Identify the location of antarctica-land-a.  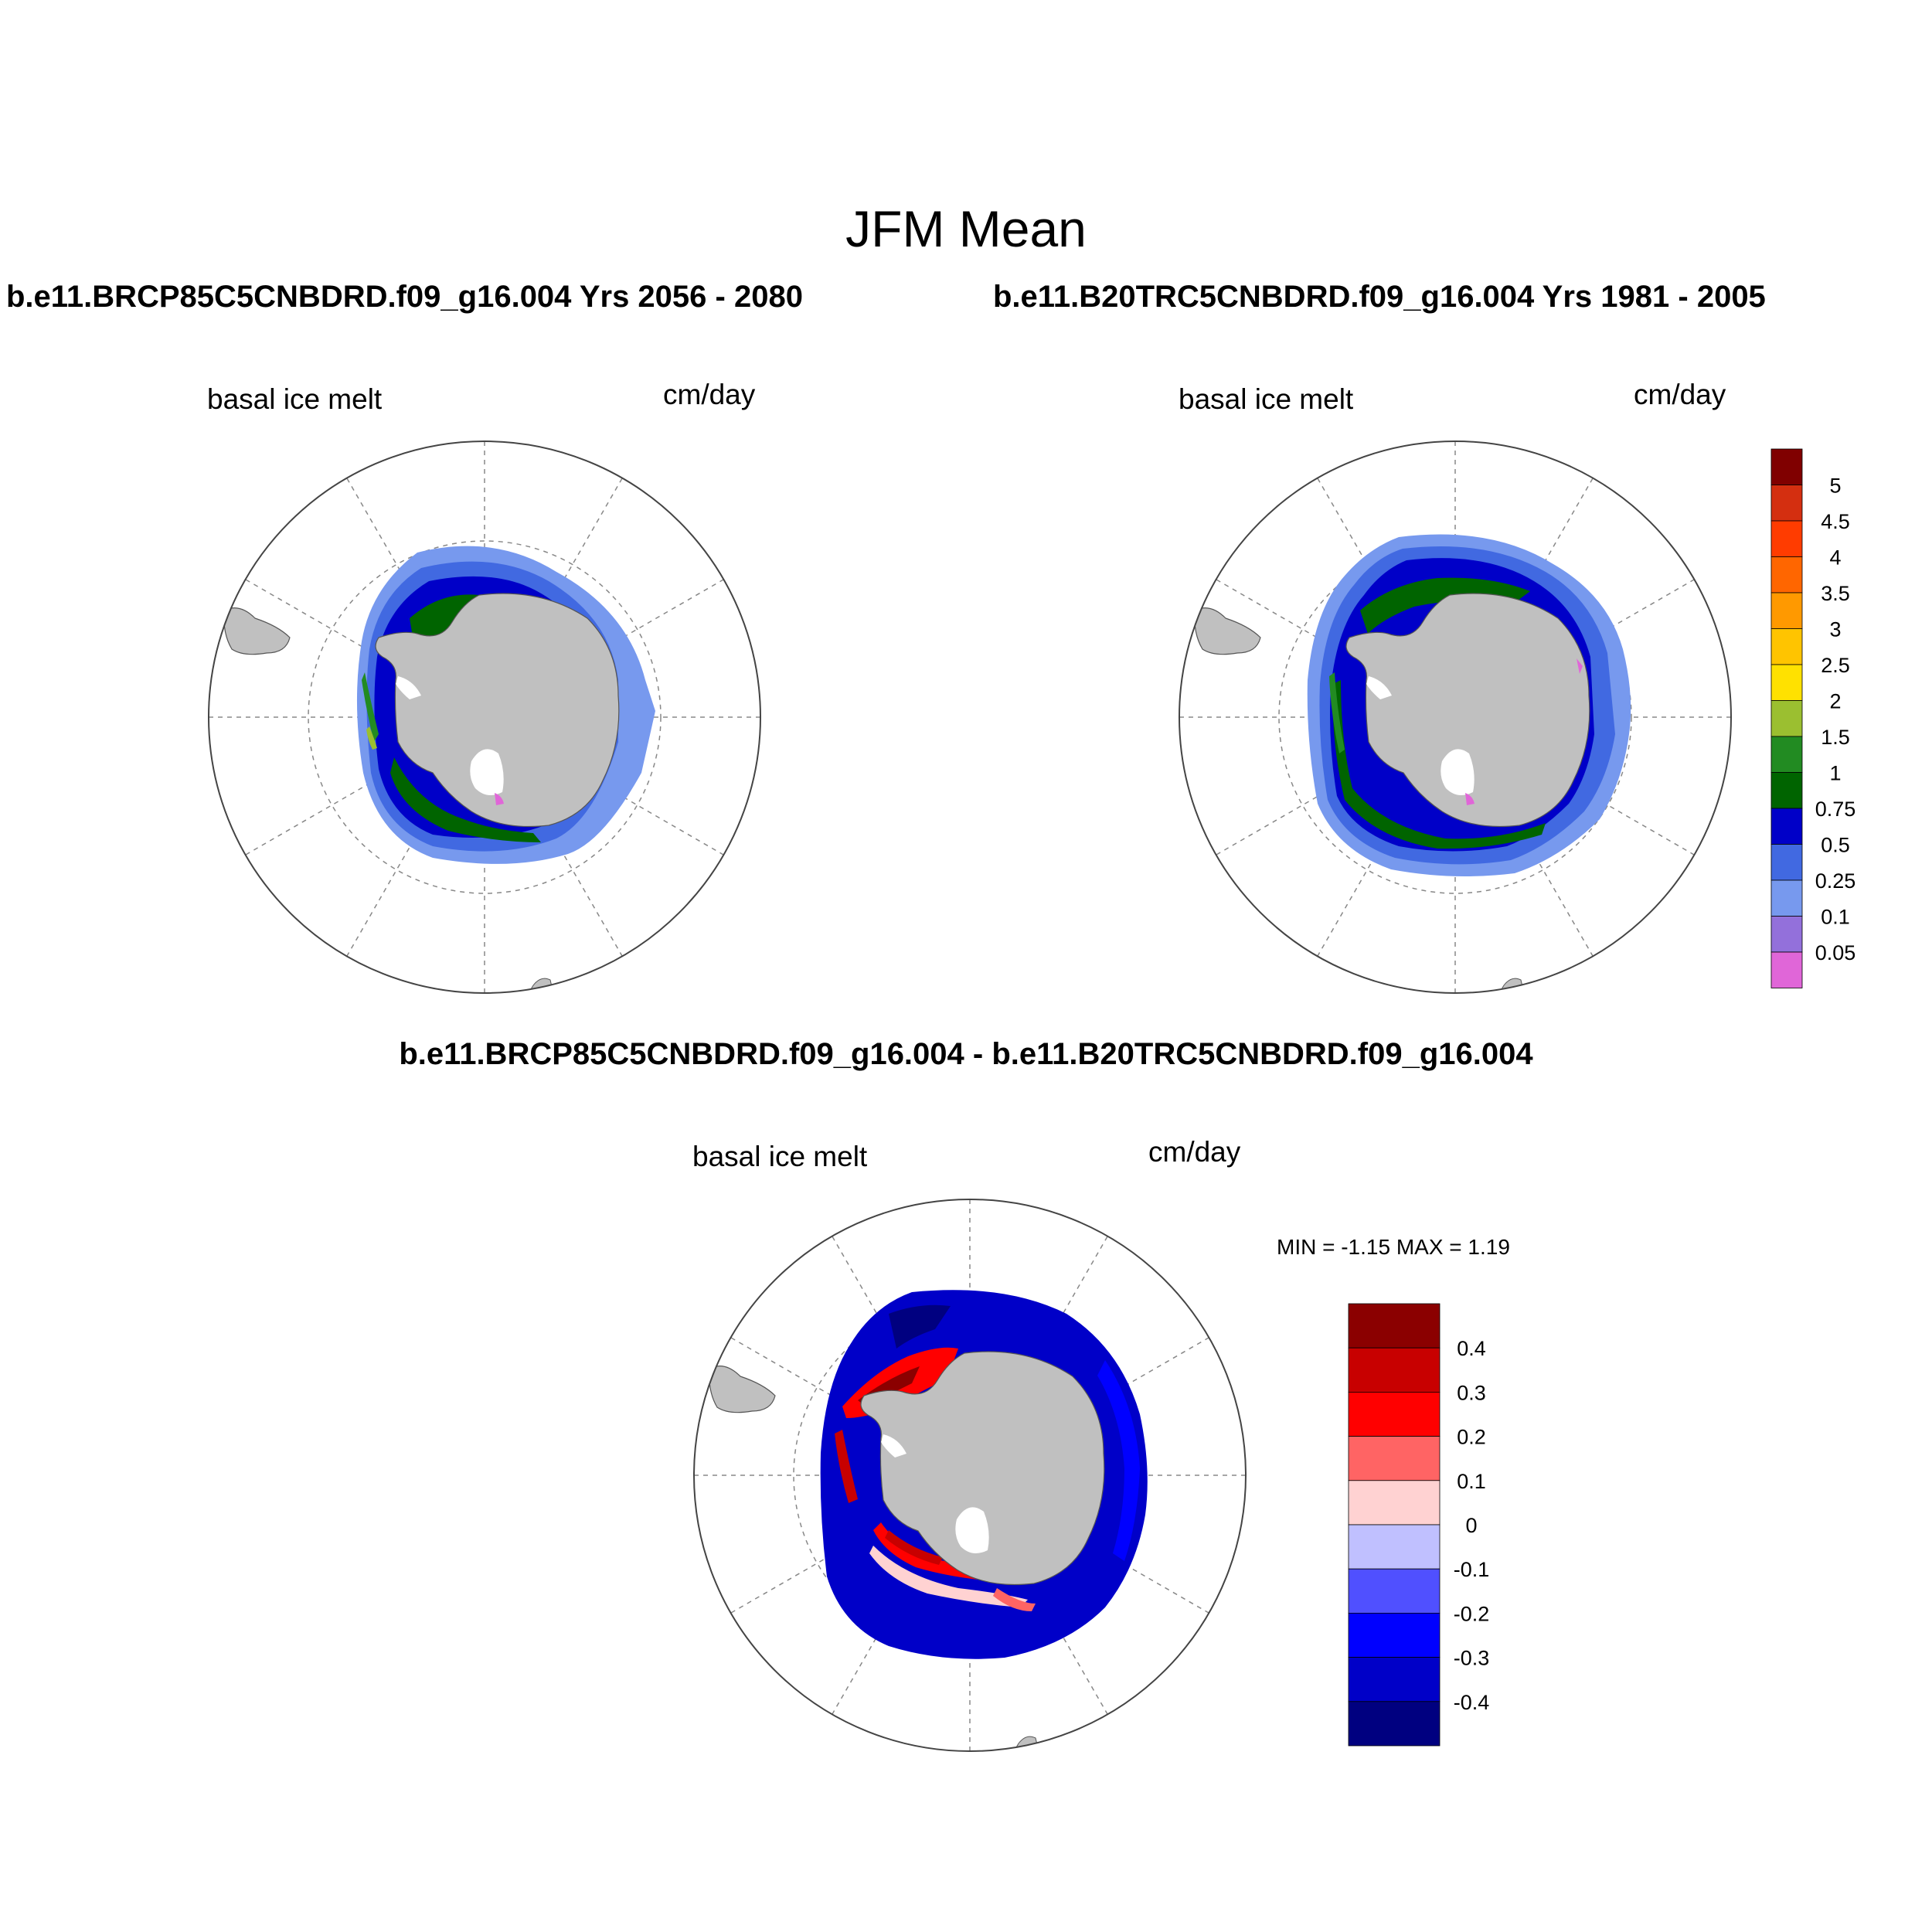
(498, 710).